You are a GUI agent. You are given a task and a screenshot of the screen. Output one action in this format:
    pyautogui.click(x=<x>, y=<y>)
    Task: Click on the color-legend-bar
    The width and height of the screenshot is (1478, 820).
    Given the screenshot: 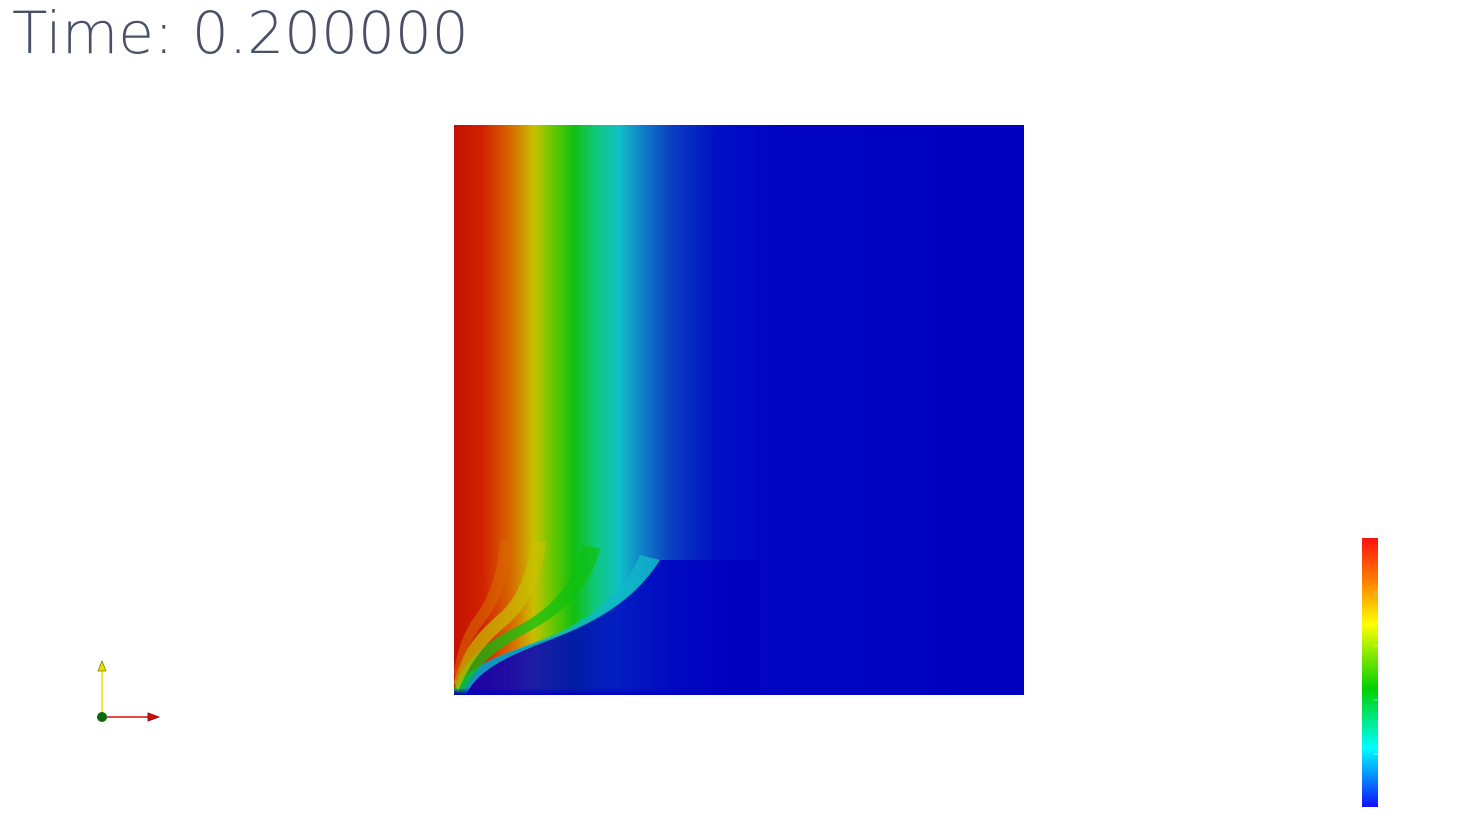 What is the action you would take?
    pyautogui.click(x=1370, y=672)
    